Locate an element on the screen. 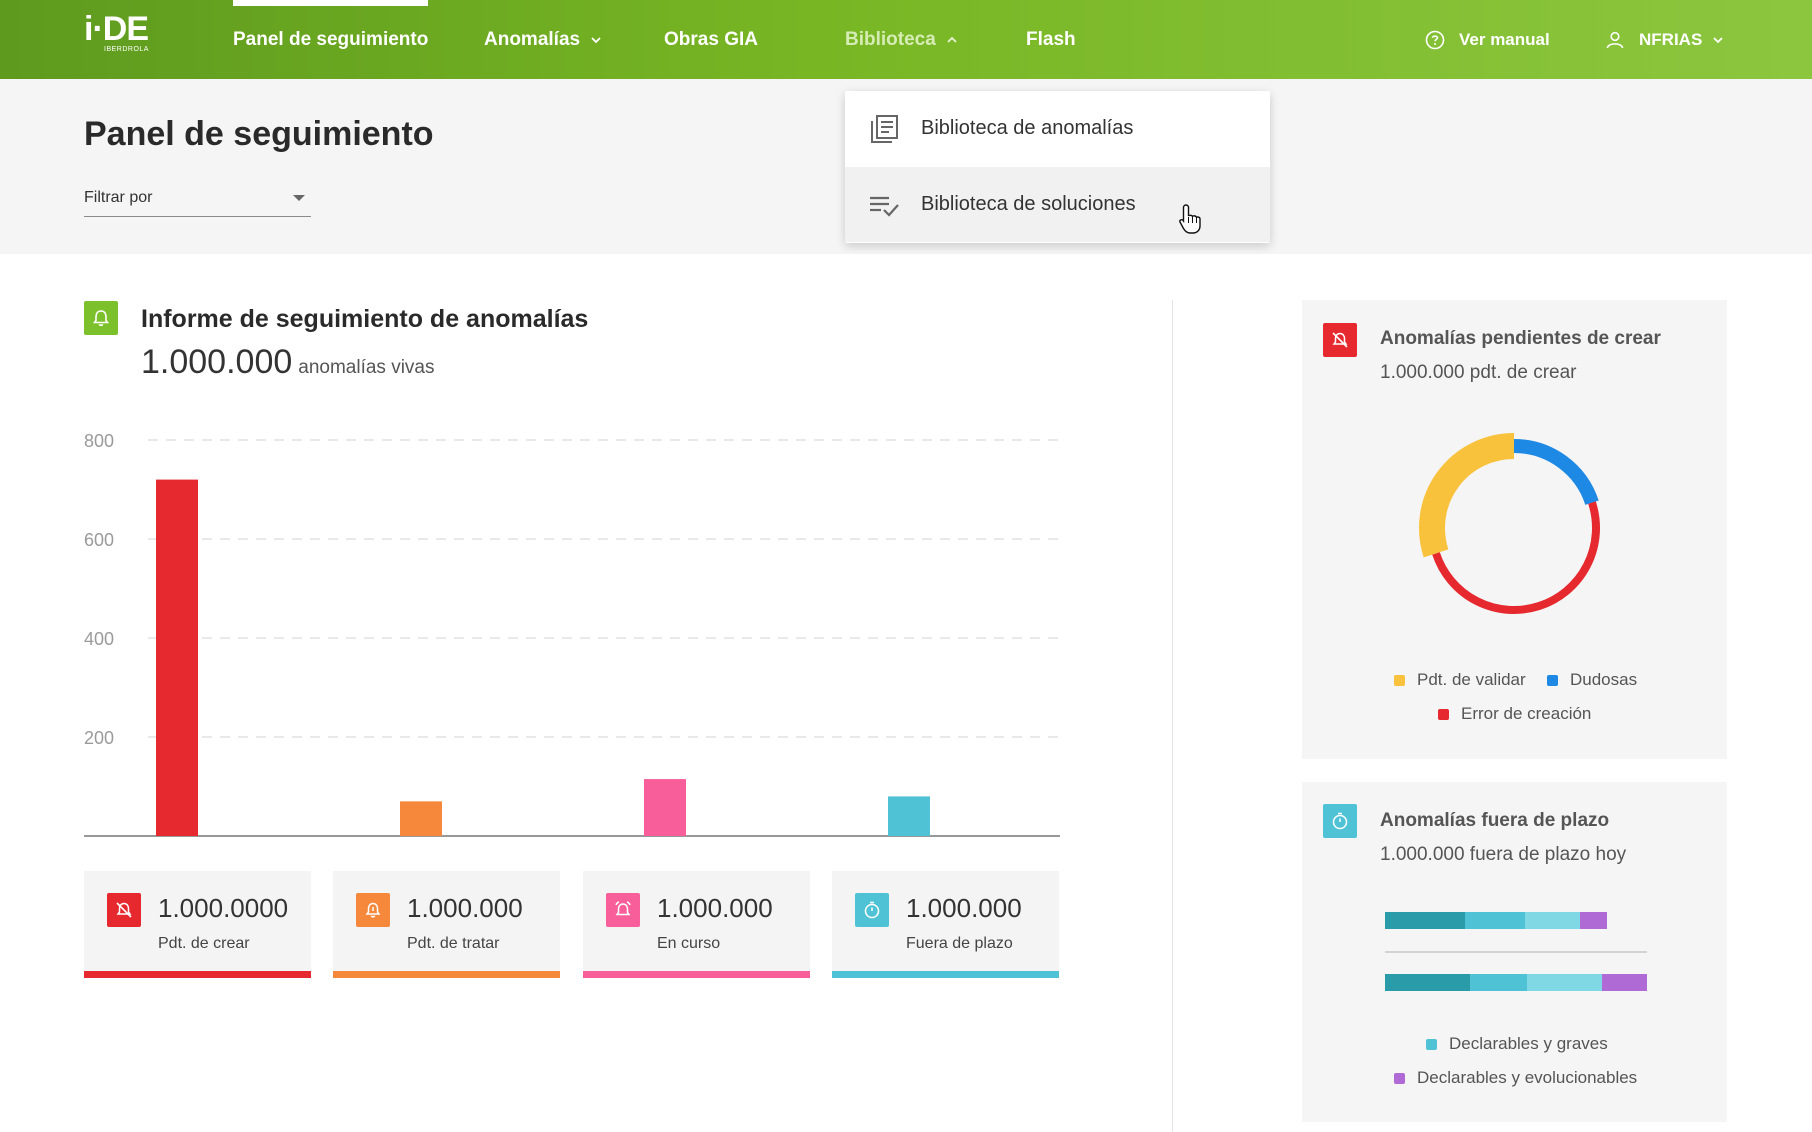 This screenshot has width=1812, height=1132. pending-card-title: Anomalías pendientes de crear is located at coordinates (1520, 338).